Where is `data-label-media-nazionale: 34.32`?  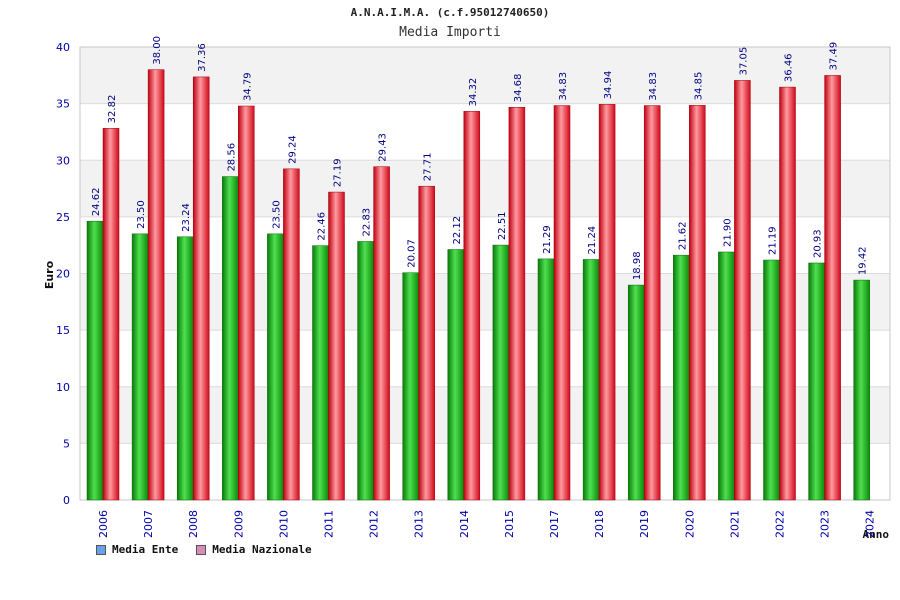
data-label-media-nazionale: 34.32 is located at coordinates (473, 92).